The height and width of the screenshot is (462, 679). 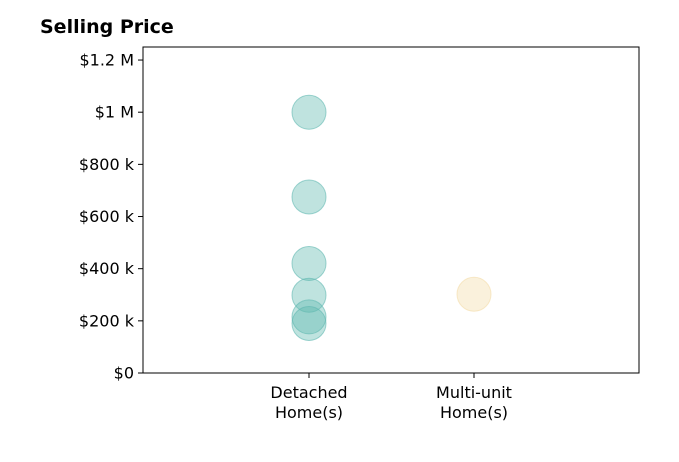 What do you see at coordinates (474, 392) in the screenshot?
I see `x-tick-label: Multi-unit` at bounding box center [474, 392].